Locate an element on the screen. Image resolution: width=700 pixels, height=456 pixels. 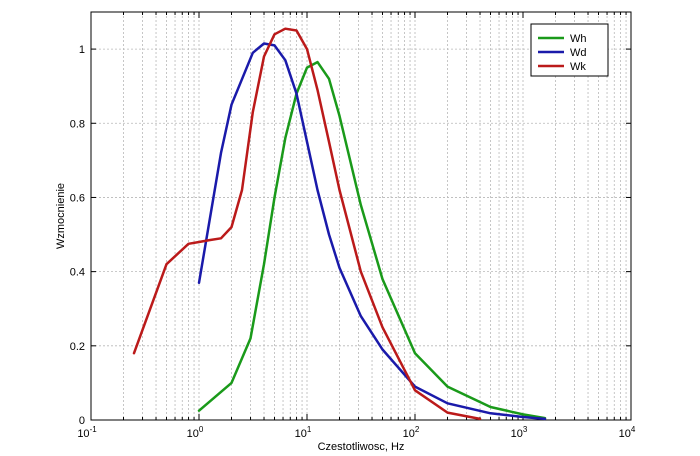
y-tick-label: 0.6 is located at coordinates (77, 198).